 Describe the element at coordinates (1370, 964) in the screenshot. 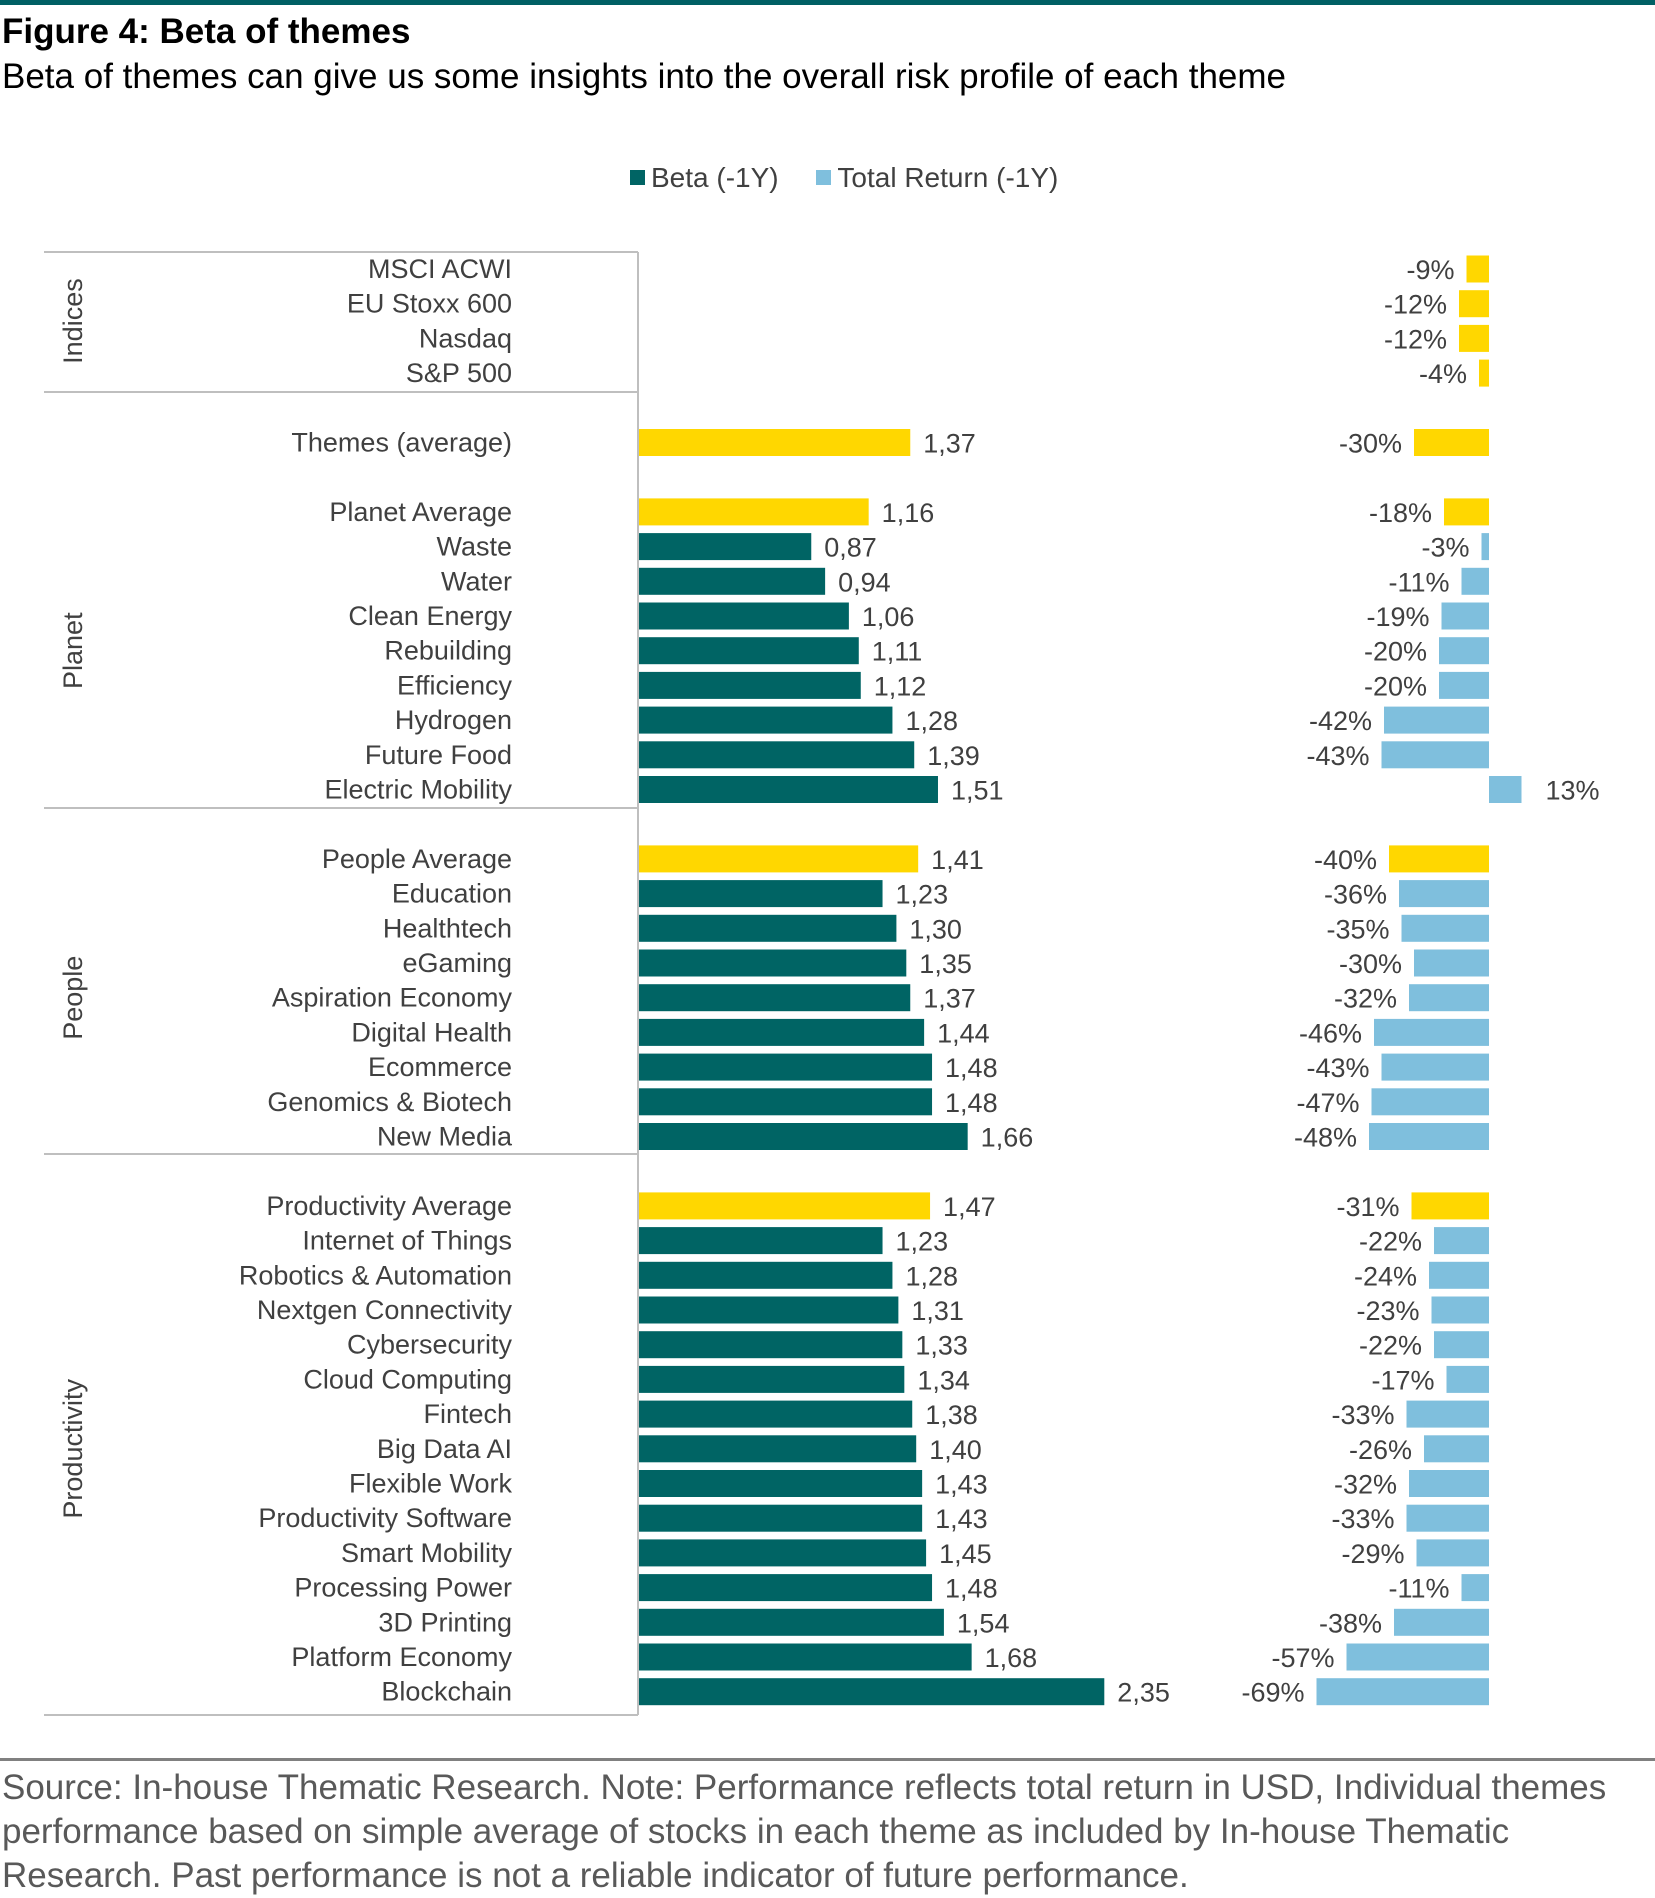

I see `return-value-label-egaming: -30%` at that location.